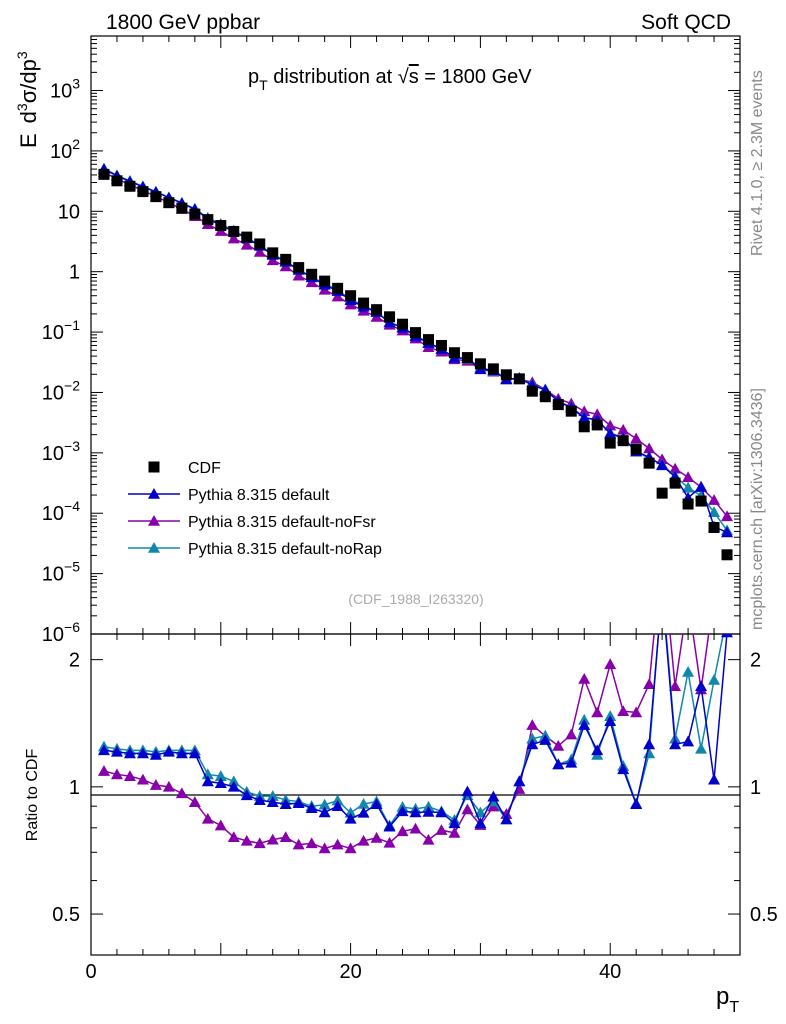 Image resolution: width=786 pixels, height=1024 pixels. What do you see at coordinates (285, 549) in the screenshot?
I see `legend-label: Pythia 8.315 default-noRap` at bounding box center [285, 549].